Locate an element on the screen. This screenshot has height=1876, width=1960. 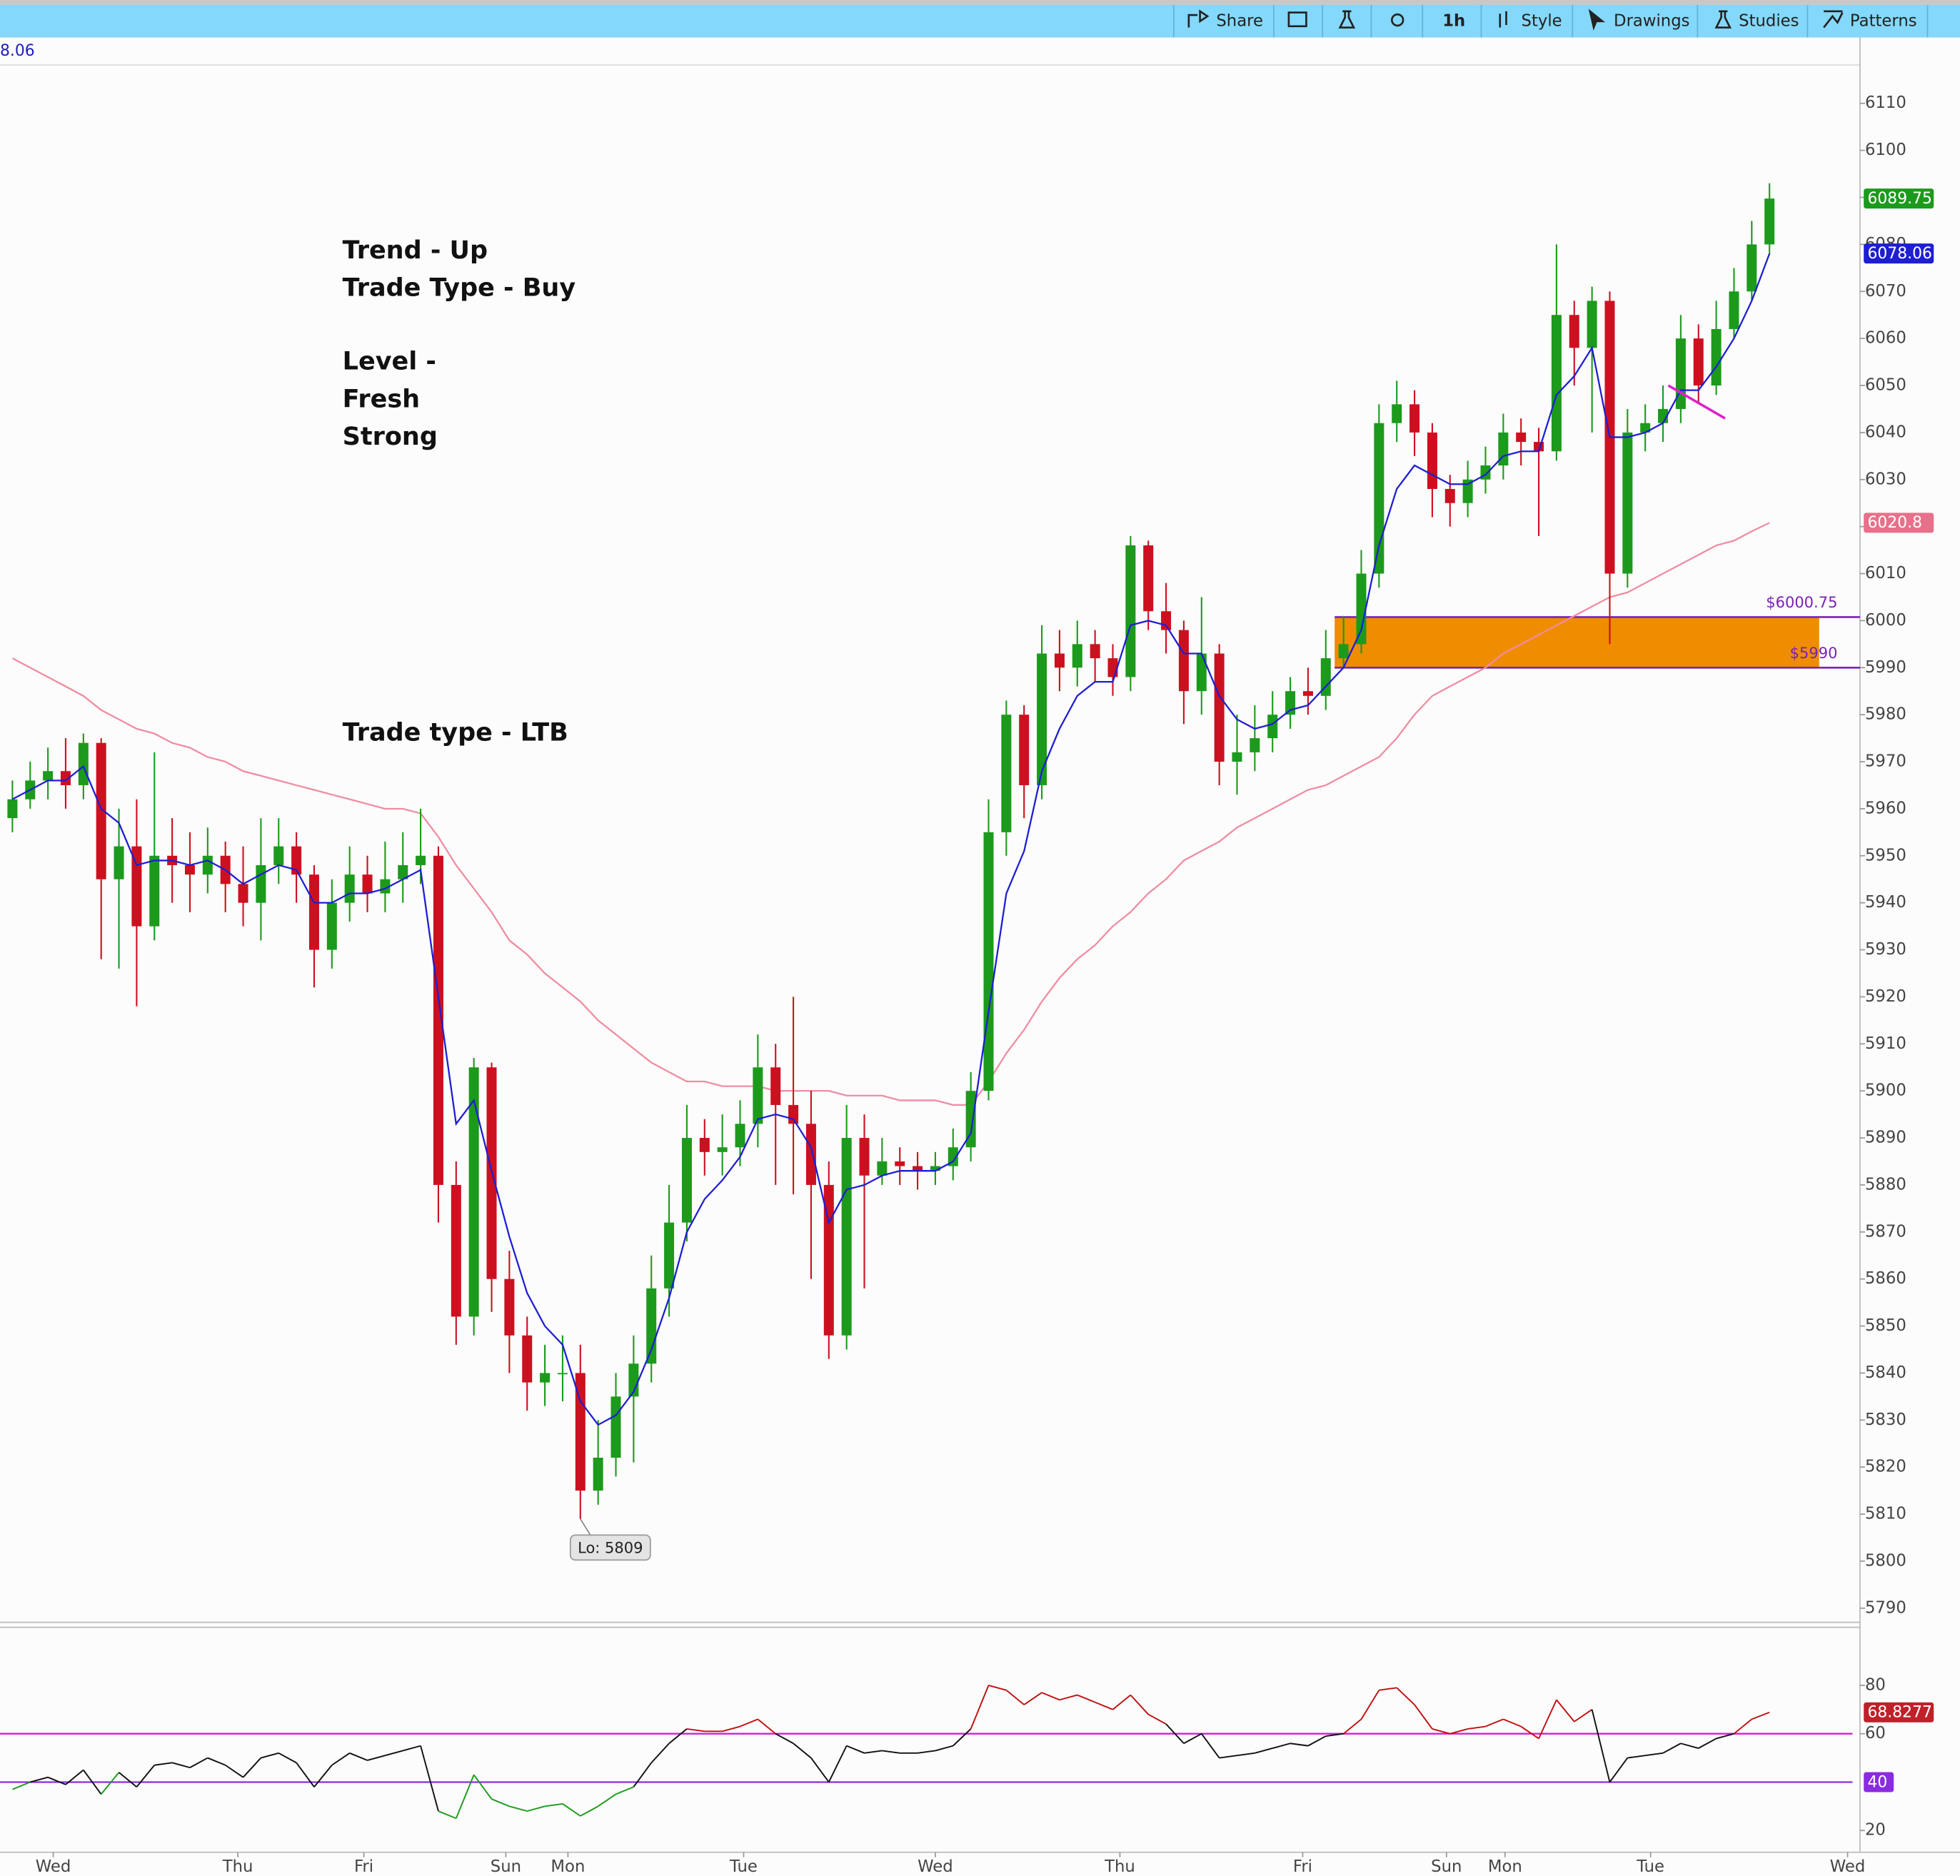
snapshot-icon is located at coordinates (1297, 19).